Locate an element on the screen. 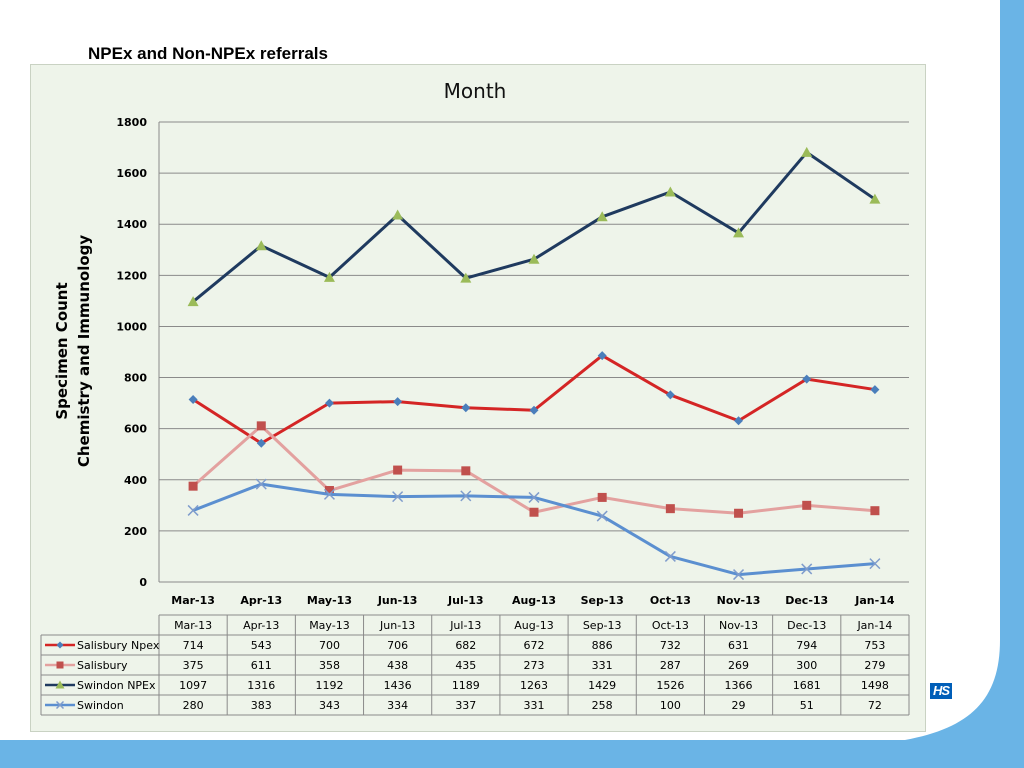  table-cell: 334 is located at coordinates (397, 705).